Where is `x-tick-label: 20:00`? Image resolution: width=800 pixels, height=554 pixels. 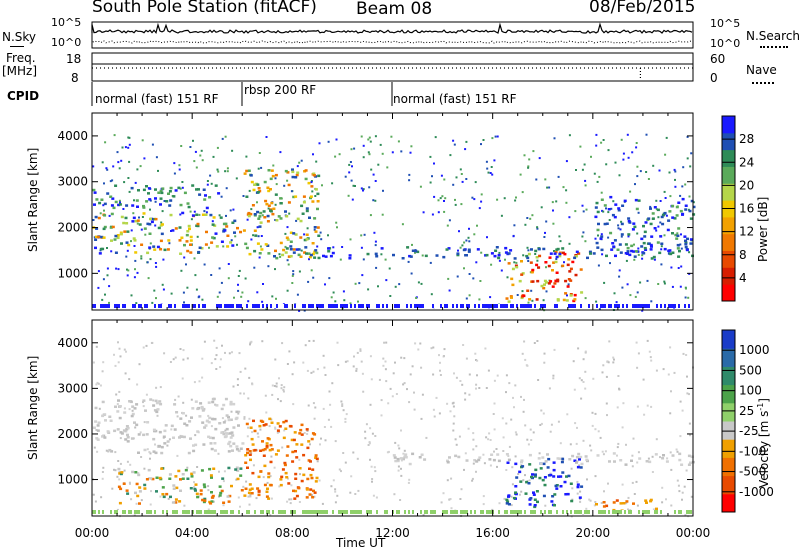
x-tick-label: 20:00 is located at coordinates (593, 533).